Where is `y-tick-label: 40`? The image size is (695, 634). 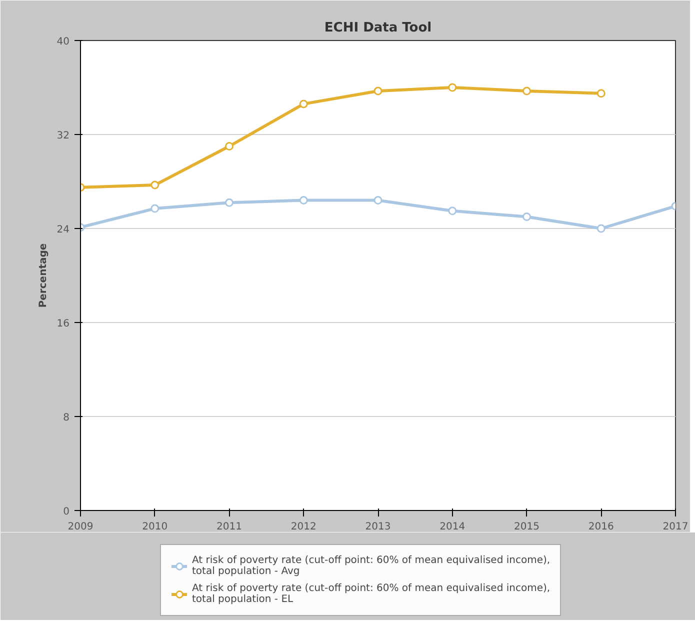 y-tick-label: 40 is located at coordinates (63, 42).